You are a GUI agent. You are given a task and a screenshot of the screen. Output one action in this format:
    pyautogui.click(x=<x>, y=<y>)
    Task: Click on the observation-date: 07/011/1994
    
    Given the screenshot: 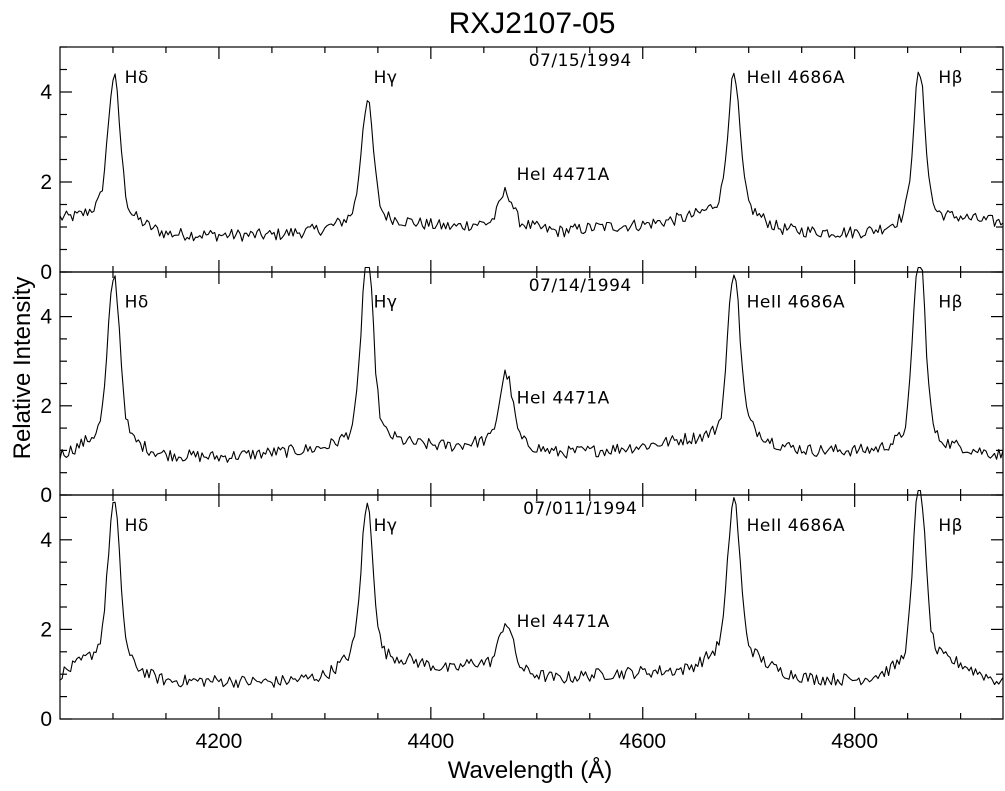 What is the action you would take?
    pyautogui.click(x=580, y=509)
    